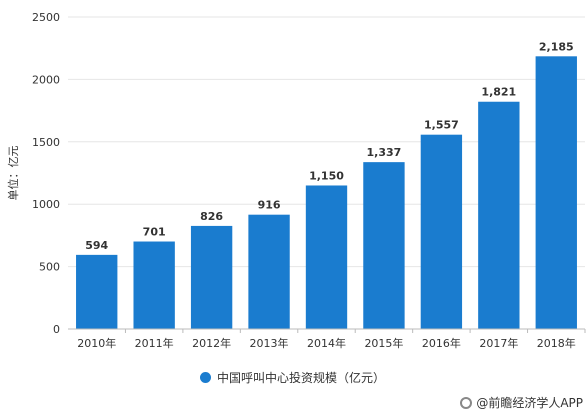 This screenshot has width=587, height=413. I want to click on y-tick-label: 500, so click(49, 267).